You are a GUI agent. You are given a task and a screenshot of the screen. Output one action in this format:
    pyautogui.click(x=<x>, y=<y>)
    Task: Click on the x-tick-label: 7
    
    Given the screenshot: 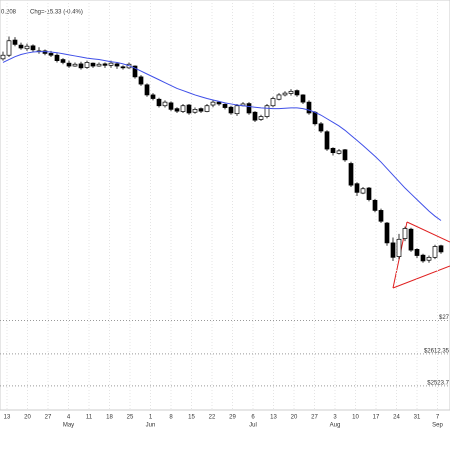 What is the action you would take?
    pyautogui.click(x=438, y=418)
    